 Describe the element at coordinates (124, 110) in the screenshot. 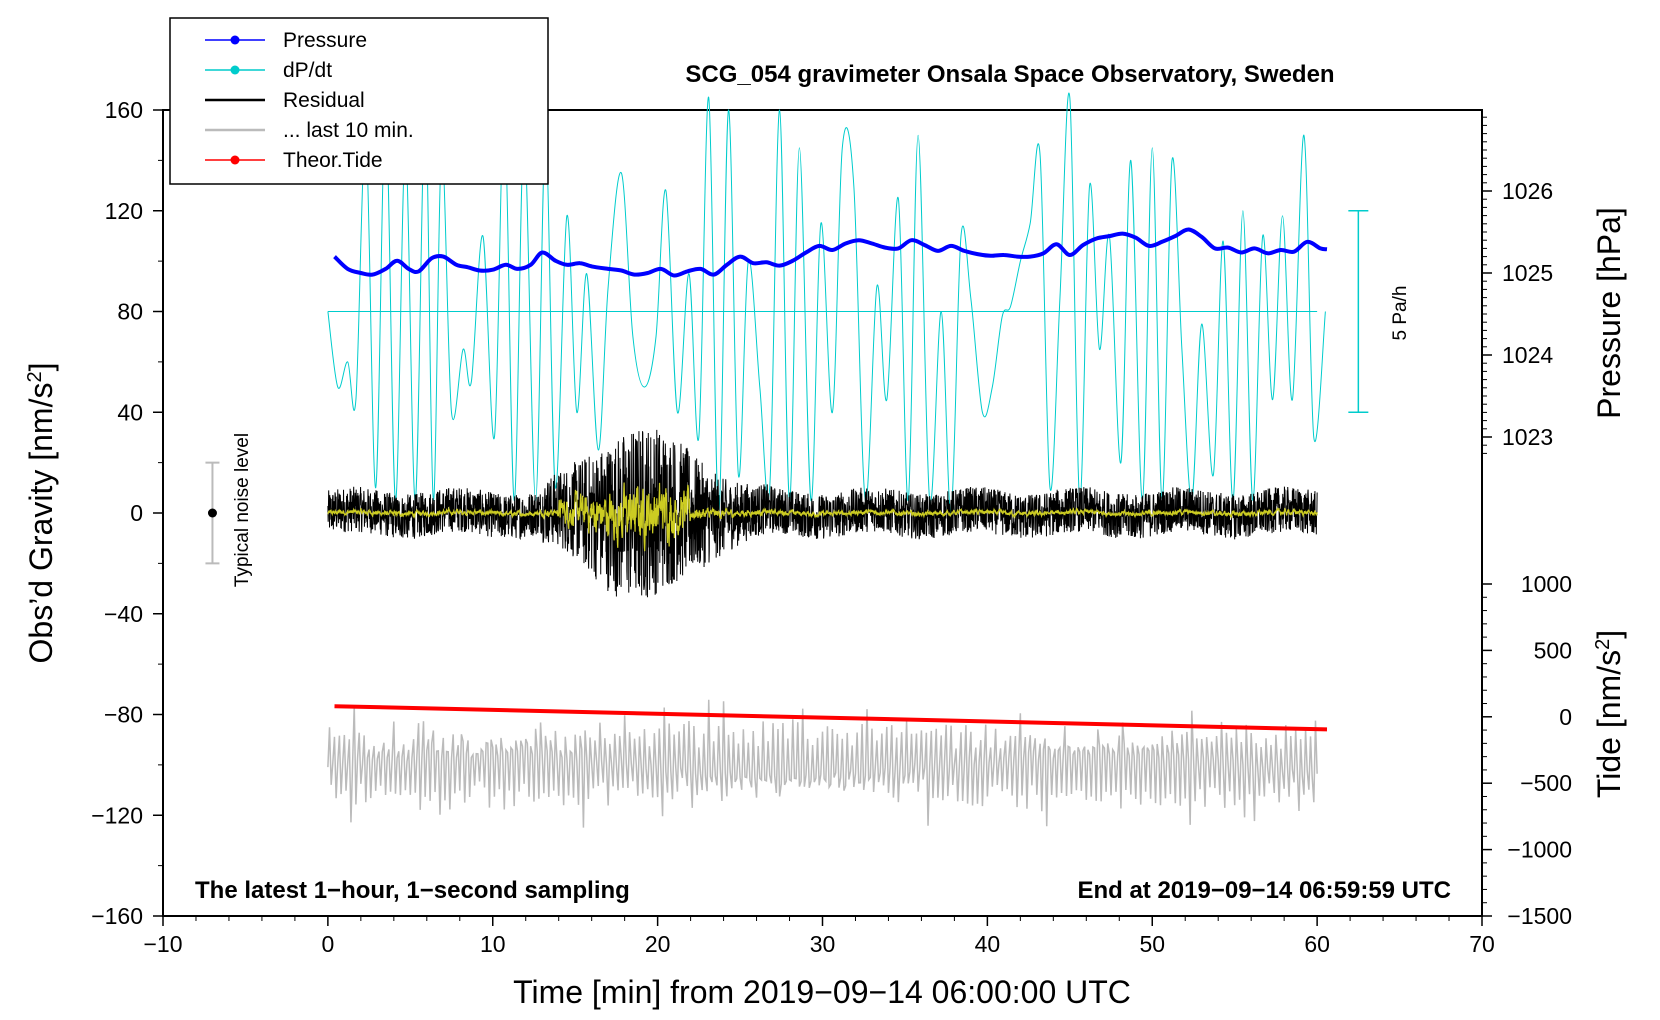

I see `y-tick-label: 160` at that location.